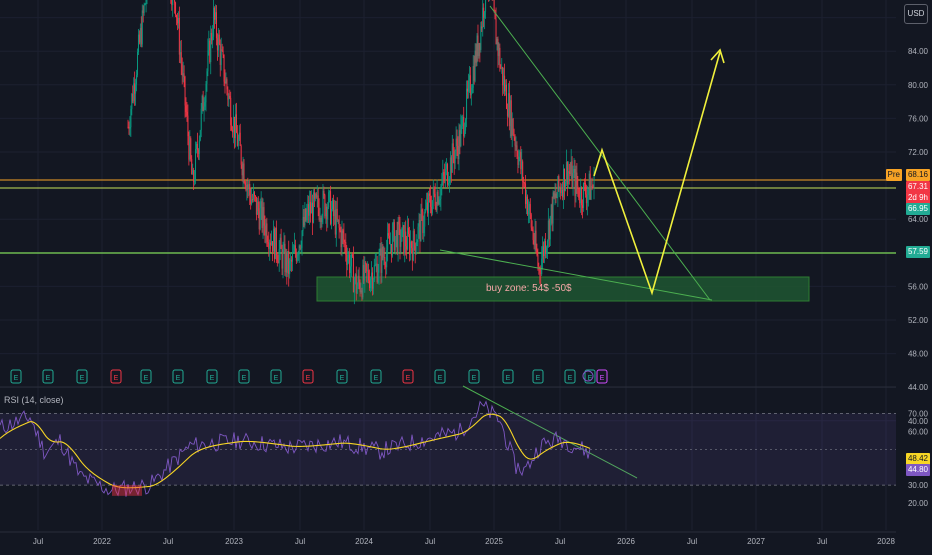 The height and width of the screenshot is (555, 932). Describe the element at coordinates (34, 400) in the screenshot. I see `rsi-indicator-title: RSI (14, close)` at that location.